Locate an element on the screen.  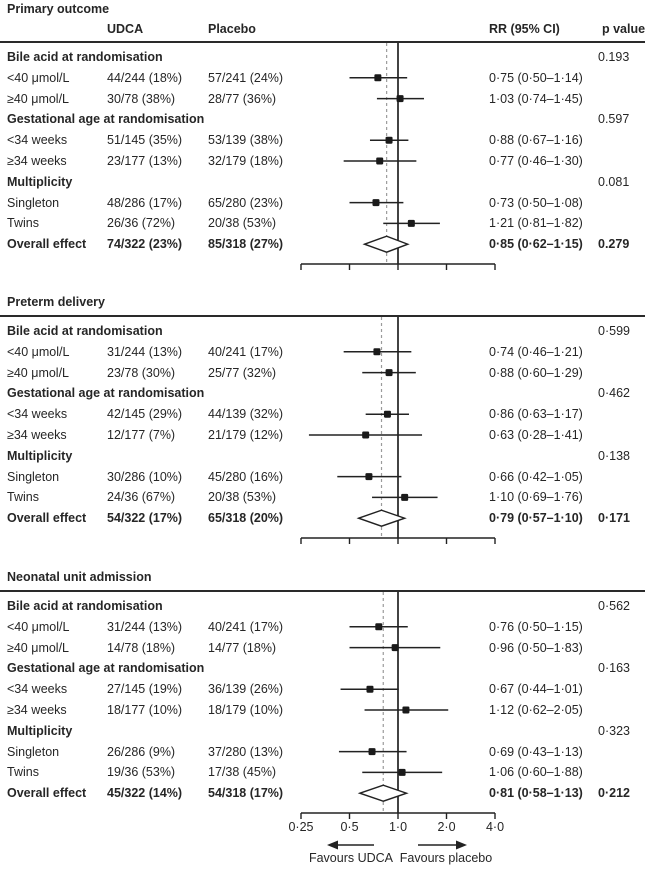
udca-value: 51/145 (35%) is located at coordinates (145, 140).